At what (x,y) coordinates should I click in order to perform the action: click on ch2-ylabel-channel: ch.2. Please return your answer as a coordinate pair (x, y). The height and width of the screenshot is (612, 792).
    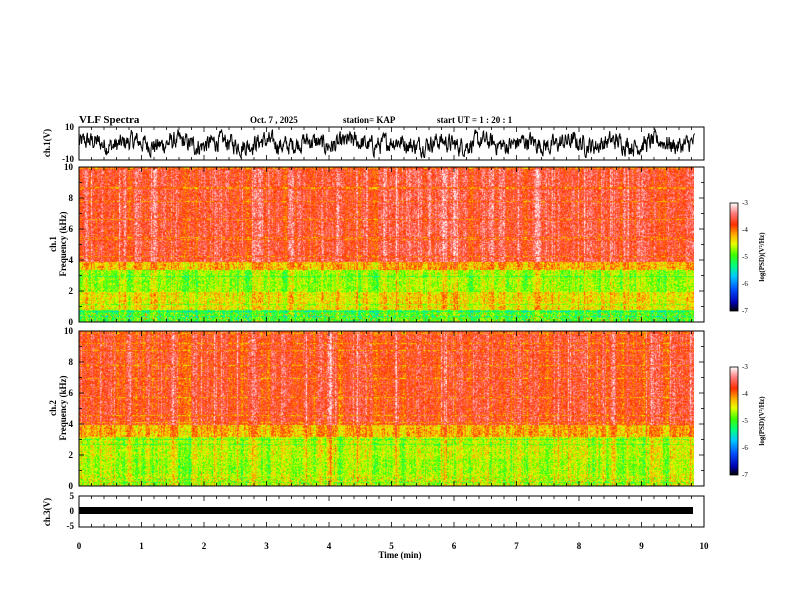
    Looking at the image, I should click on (53, 408).